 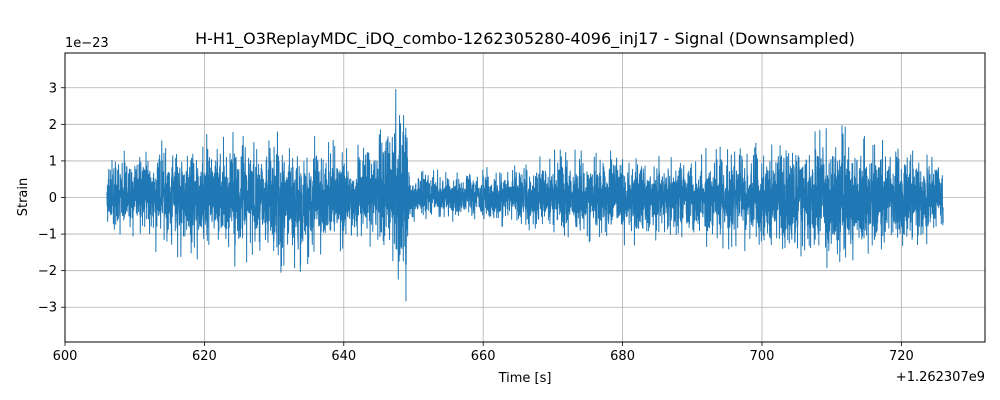 What do you see at coordinates (47, 235) in the screenshot?
I see `y-tick-label: −1` at bounding box center [47, 235].